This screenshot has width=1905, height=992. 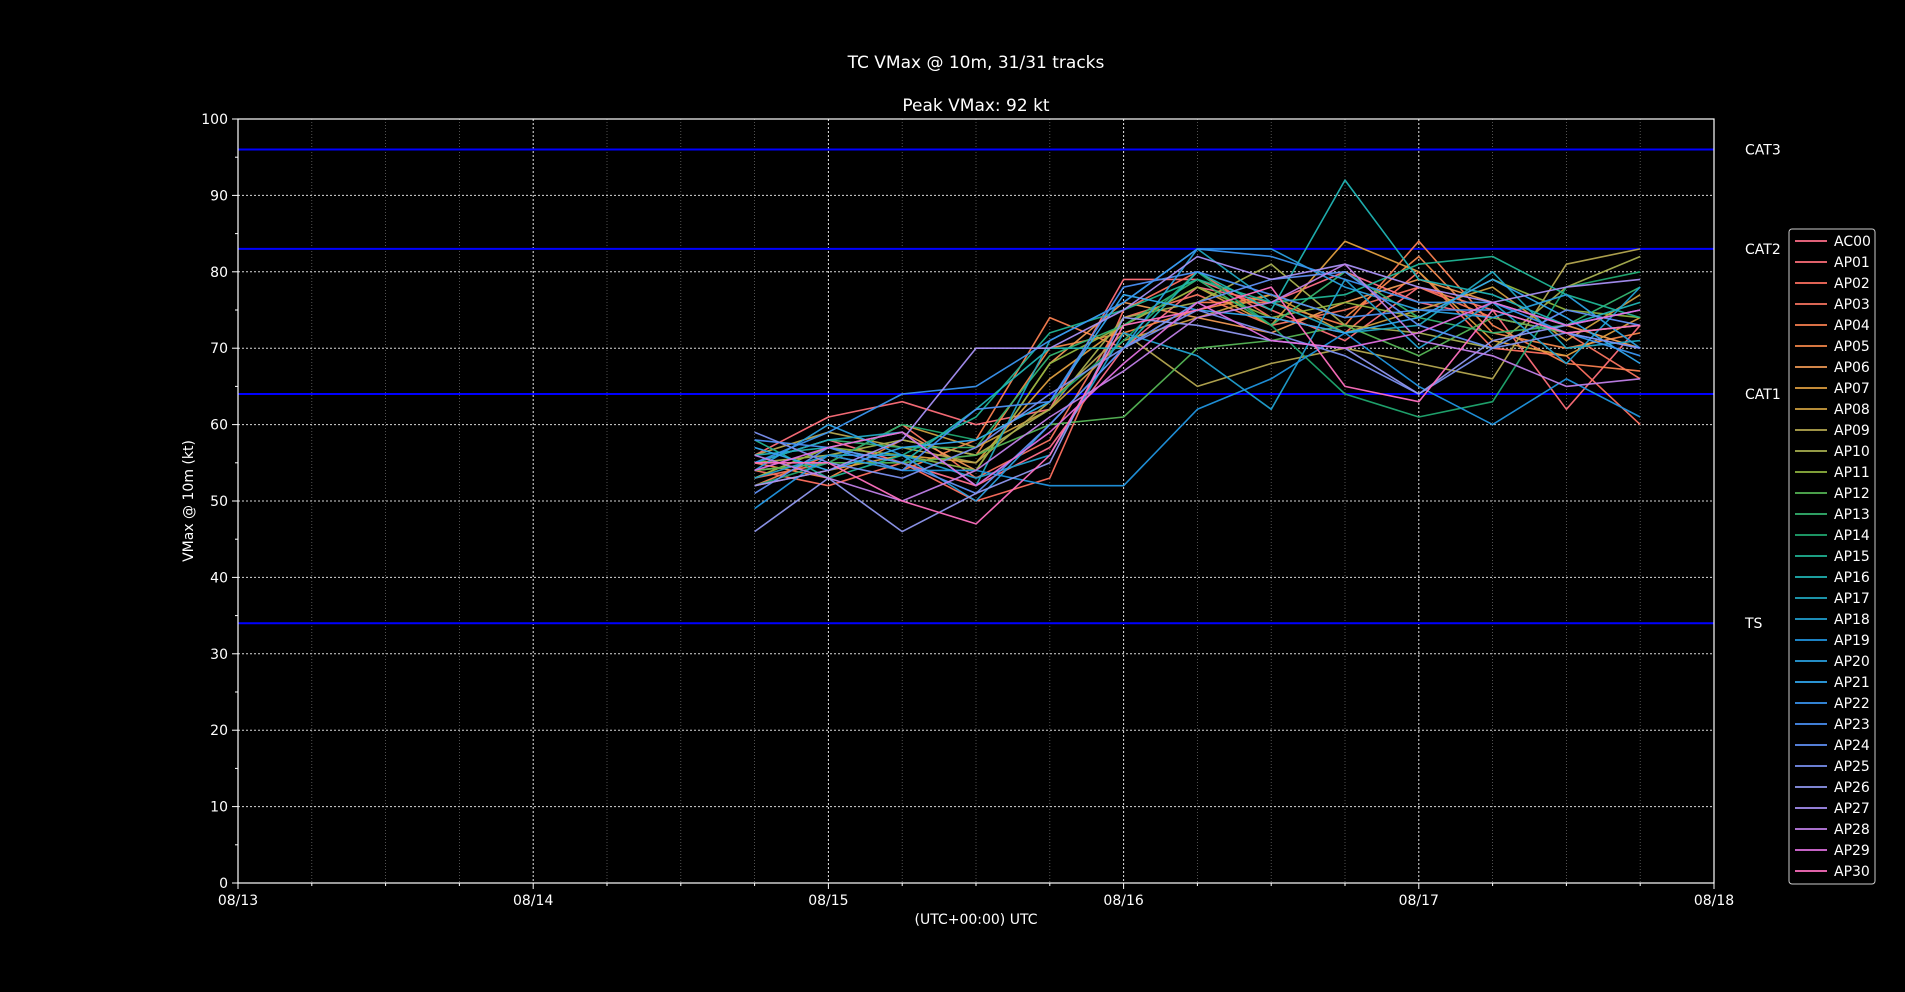 What do you see at coordinates (1763, 250) in the screenshot?
I see `threshold-label: CAT2` at bounding box center [1763, 250].